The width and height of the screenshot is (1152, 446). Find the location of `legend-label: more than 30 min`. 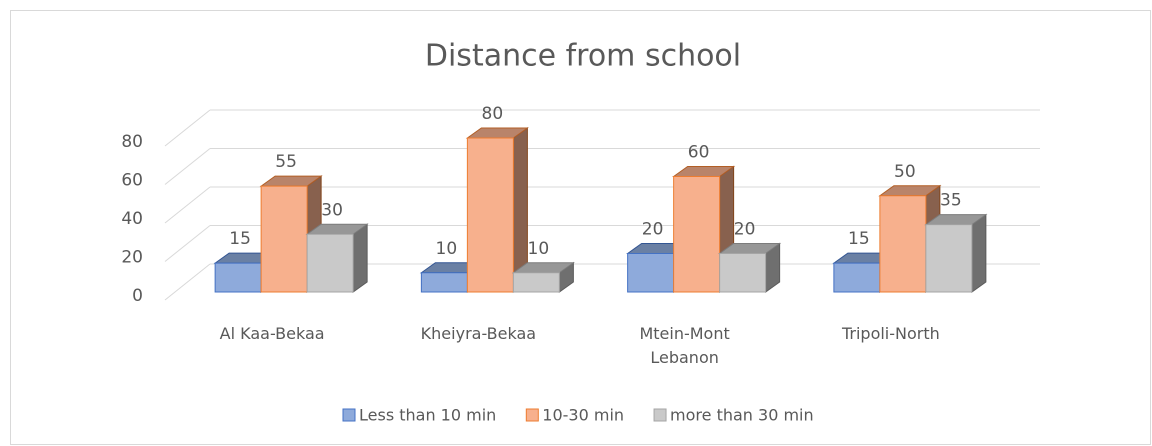

legend-label: more than 30 min is located at coordinates (742, 415).